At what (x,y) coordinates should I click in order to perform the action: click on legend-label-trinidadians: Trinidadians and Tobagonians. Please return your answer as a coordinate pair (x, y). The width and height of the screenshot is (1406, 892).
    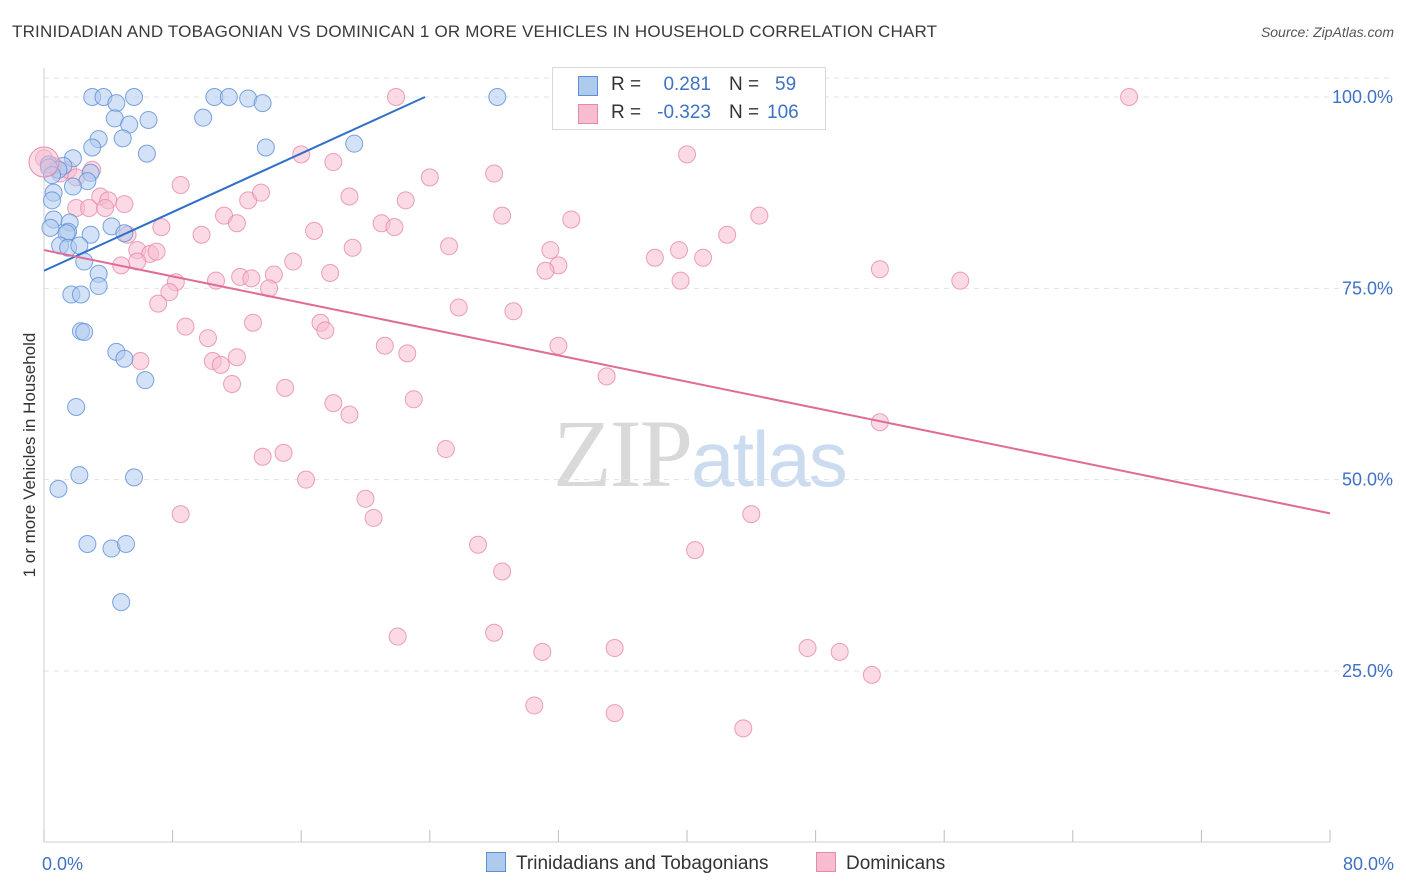
    Looking at the image, I should click on (642, 863).